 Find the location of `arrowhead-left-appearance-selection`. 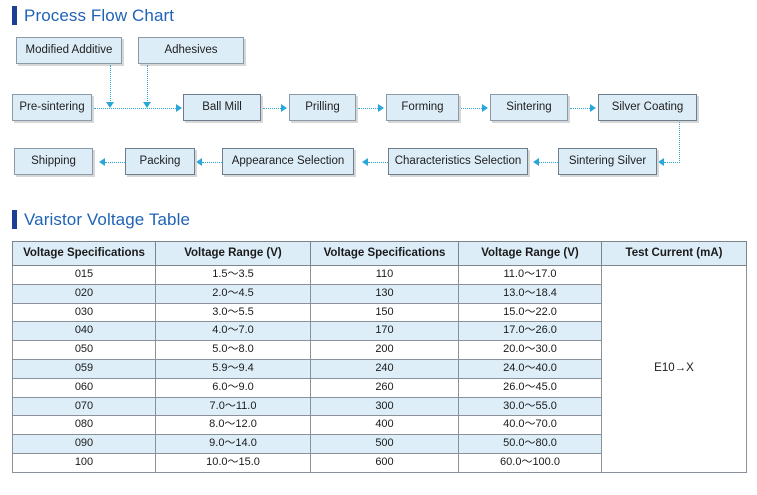

arrowhead-left-appearance-selection is located at coordinates (365, 162).